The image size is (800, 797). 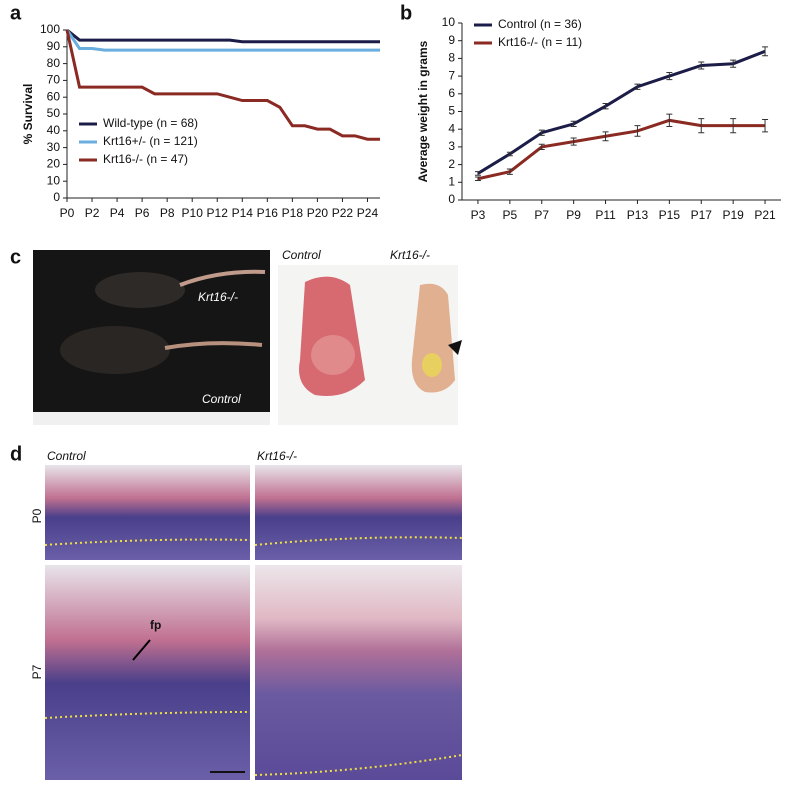 What do you see at coordinates (451, 128) in the screenshot?
I see `y-tick-label: 4` at bounding box center [451, 128].